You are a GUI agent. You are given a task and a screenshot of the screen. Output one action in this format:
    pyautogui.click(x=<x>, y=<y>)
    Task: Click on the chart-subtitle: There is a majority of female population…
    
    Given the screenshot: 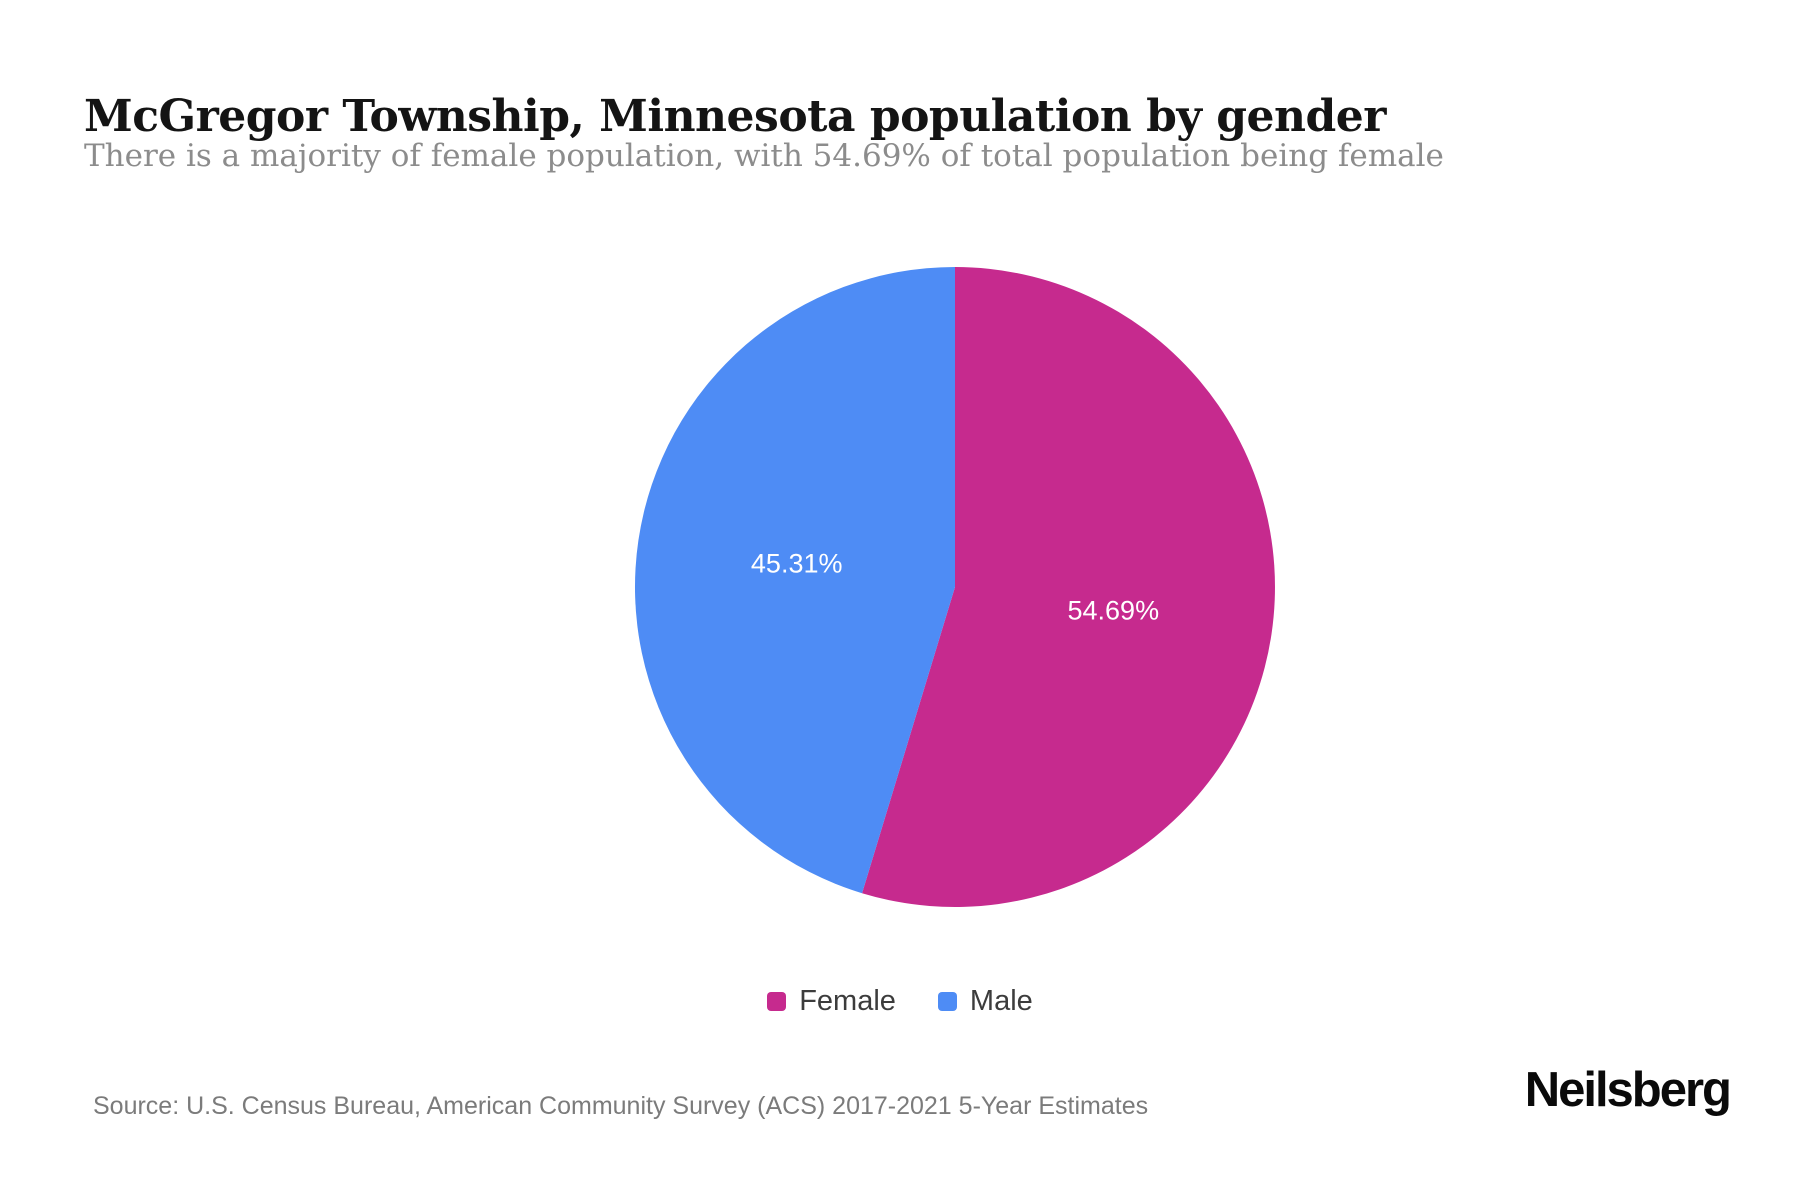 What is the action you would take?
    pyautogui.click(x=764, y=156)
    